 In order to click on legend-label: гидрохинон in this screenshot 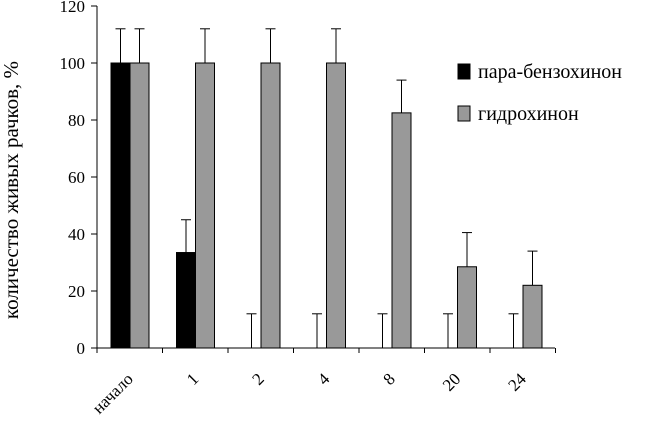, I will do `click(528, 114)`.